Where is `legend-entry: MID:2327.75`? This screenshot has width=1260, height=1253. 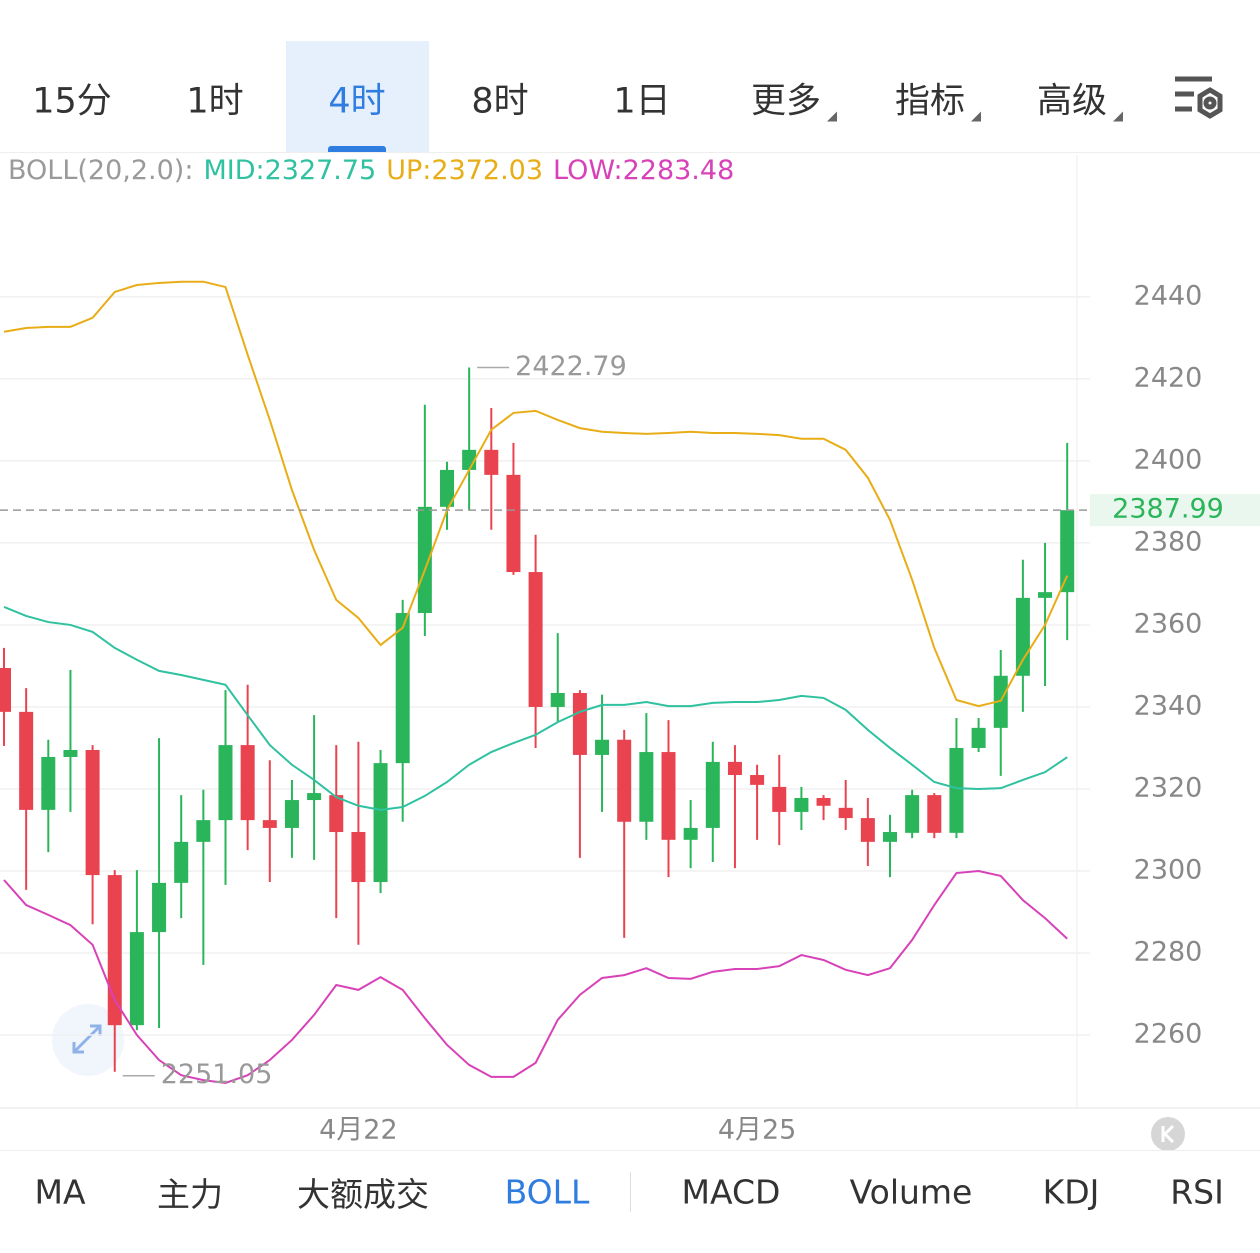 legend-entry: MID:2327.75 is located at coordinates (290, 170).